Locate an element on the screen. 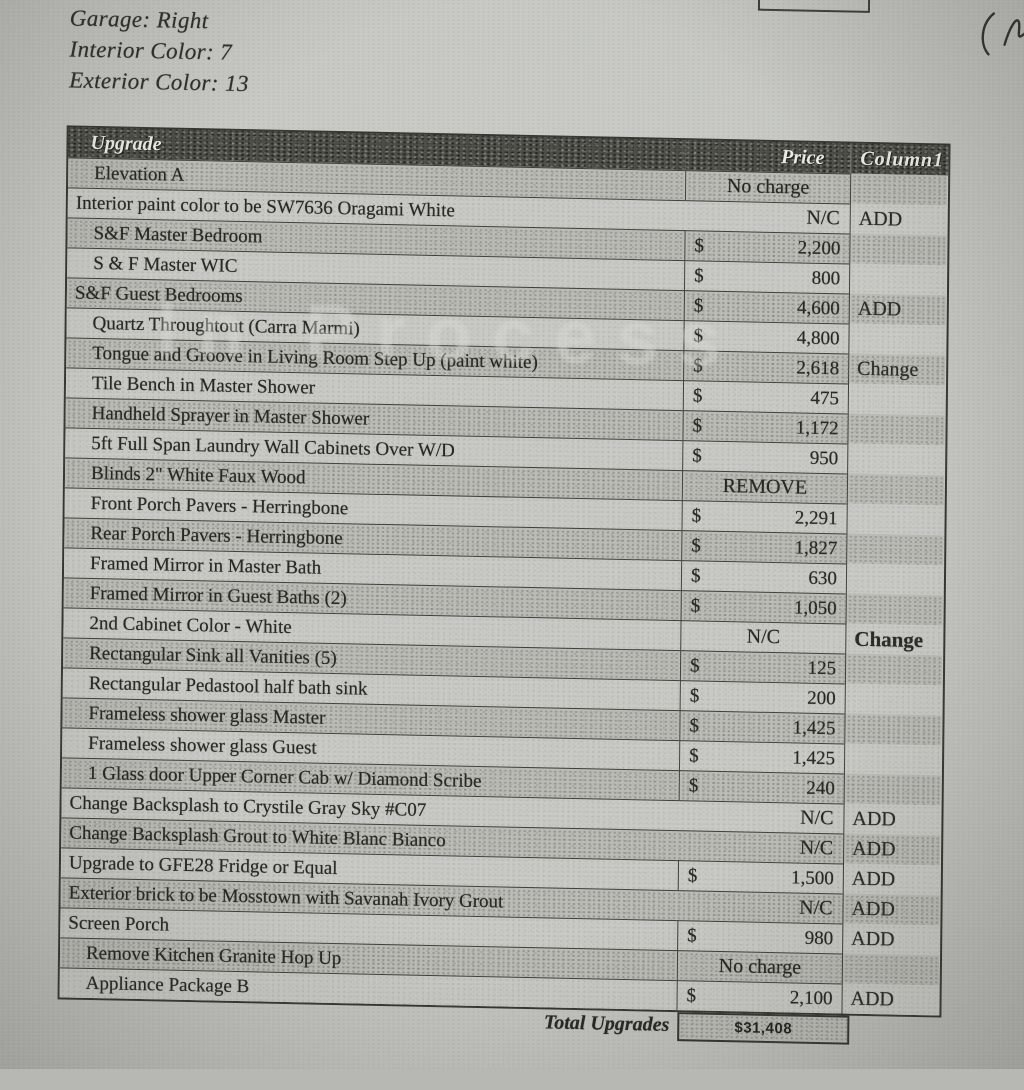  upgrade-label: Screen Porch is located at coordinates (119, 924).